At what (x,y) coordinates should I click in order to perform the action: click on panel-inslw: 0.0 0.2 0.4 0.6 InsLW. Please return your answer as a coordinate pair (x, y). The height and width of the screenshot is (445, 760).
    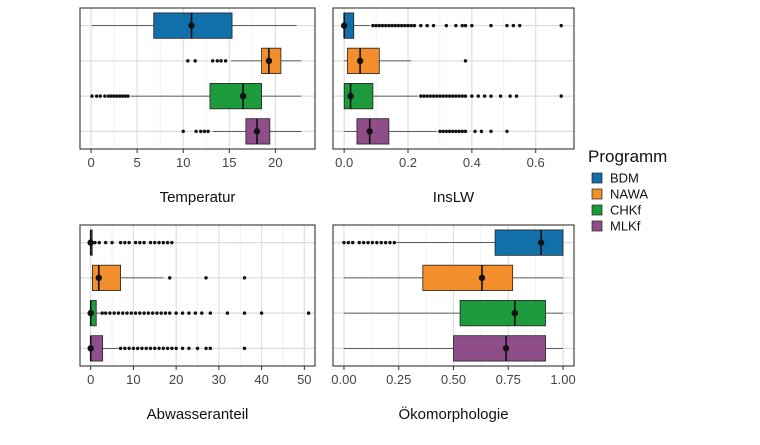
    Looking at the image, I should click on (453, 106).